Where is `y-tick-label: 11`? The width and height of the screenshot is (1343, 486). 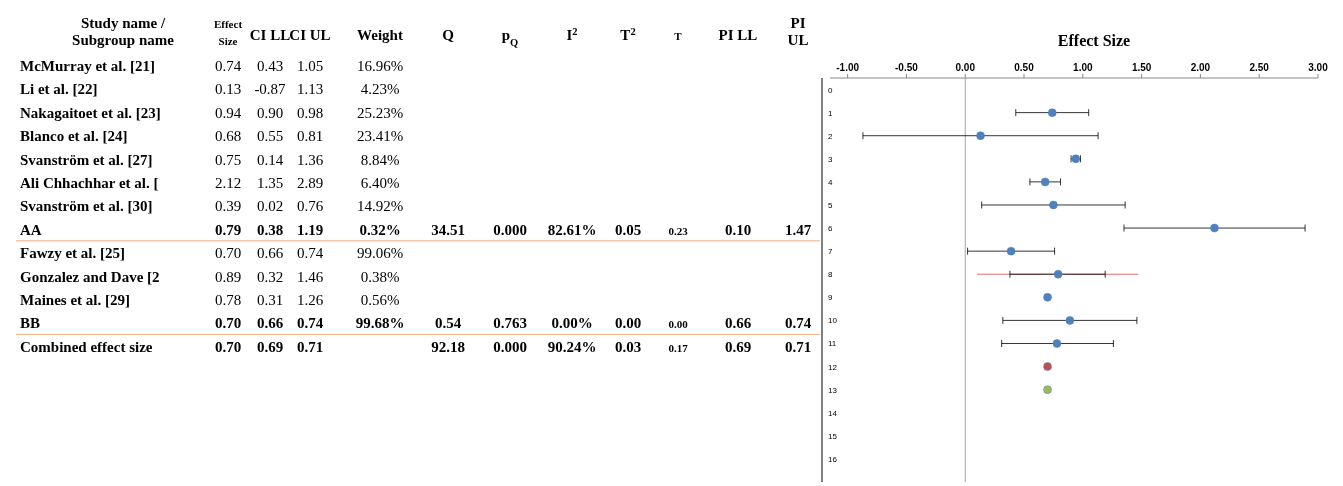 y-tick-label: 11 is located at coordinates (832, 344).